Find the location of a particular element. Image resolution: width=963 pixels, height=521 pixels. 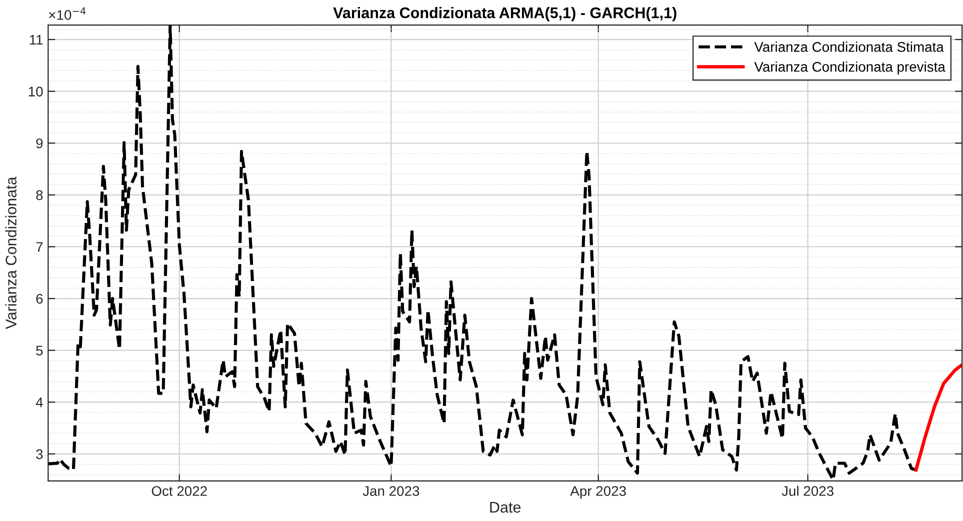

legend-label: Varianza Condizionata Stimata is located at coordinates (849, 47).